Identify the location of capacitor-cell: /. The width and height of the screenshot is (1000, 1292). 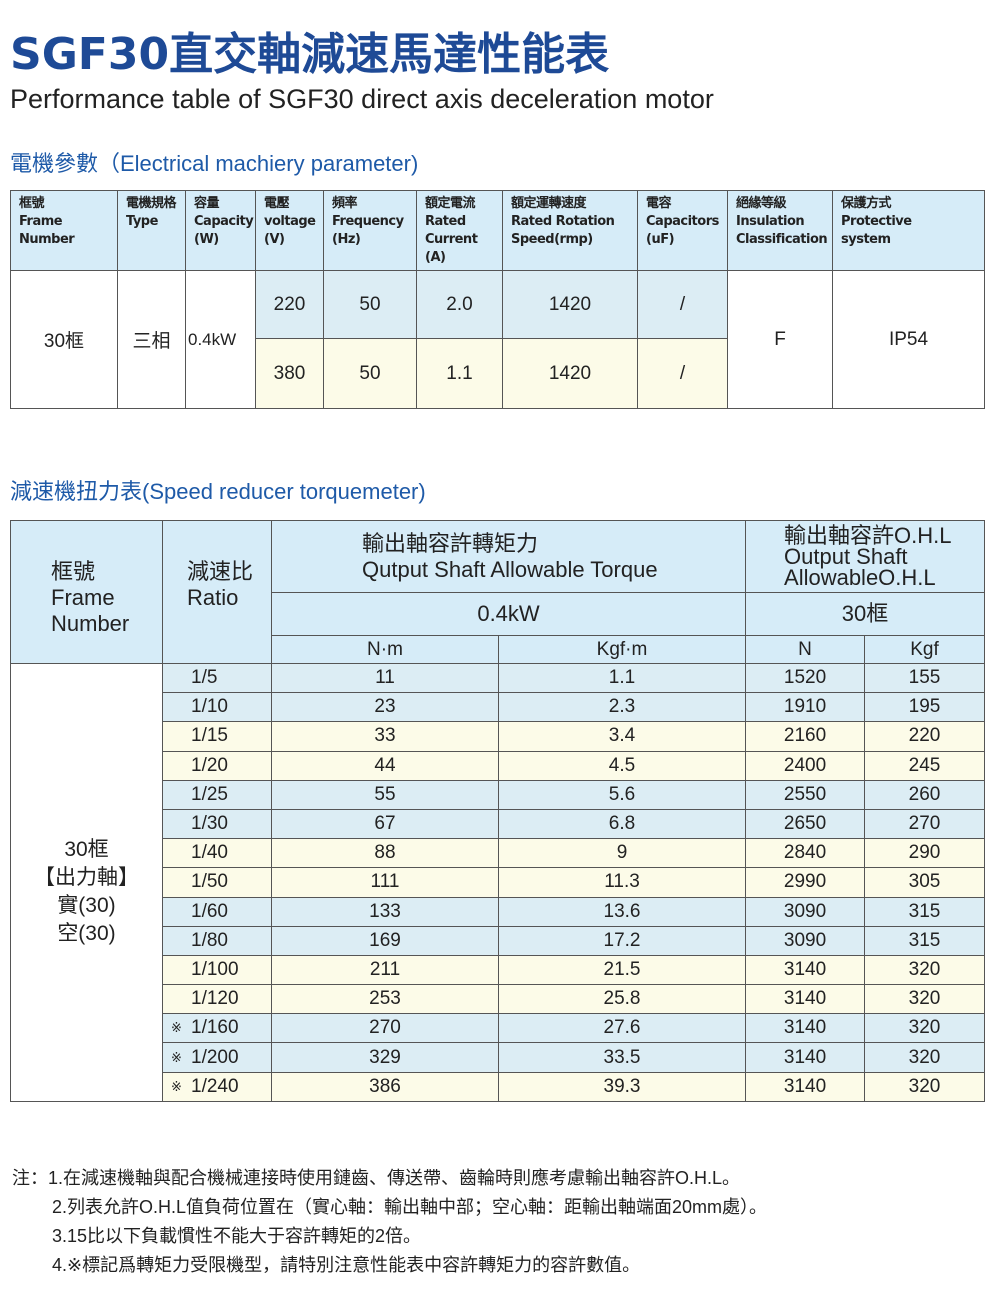
(682, 373).